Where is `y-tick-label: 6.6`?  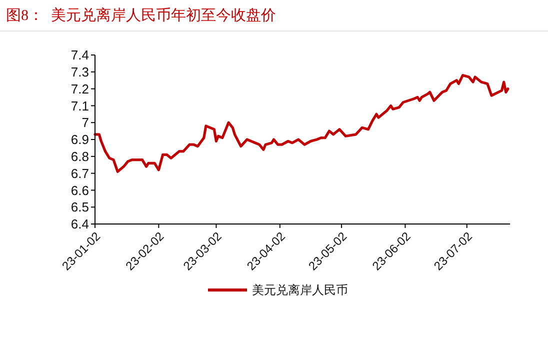 y-tick-label: 6.6 is located at coordinates (79, 190).